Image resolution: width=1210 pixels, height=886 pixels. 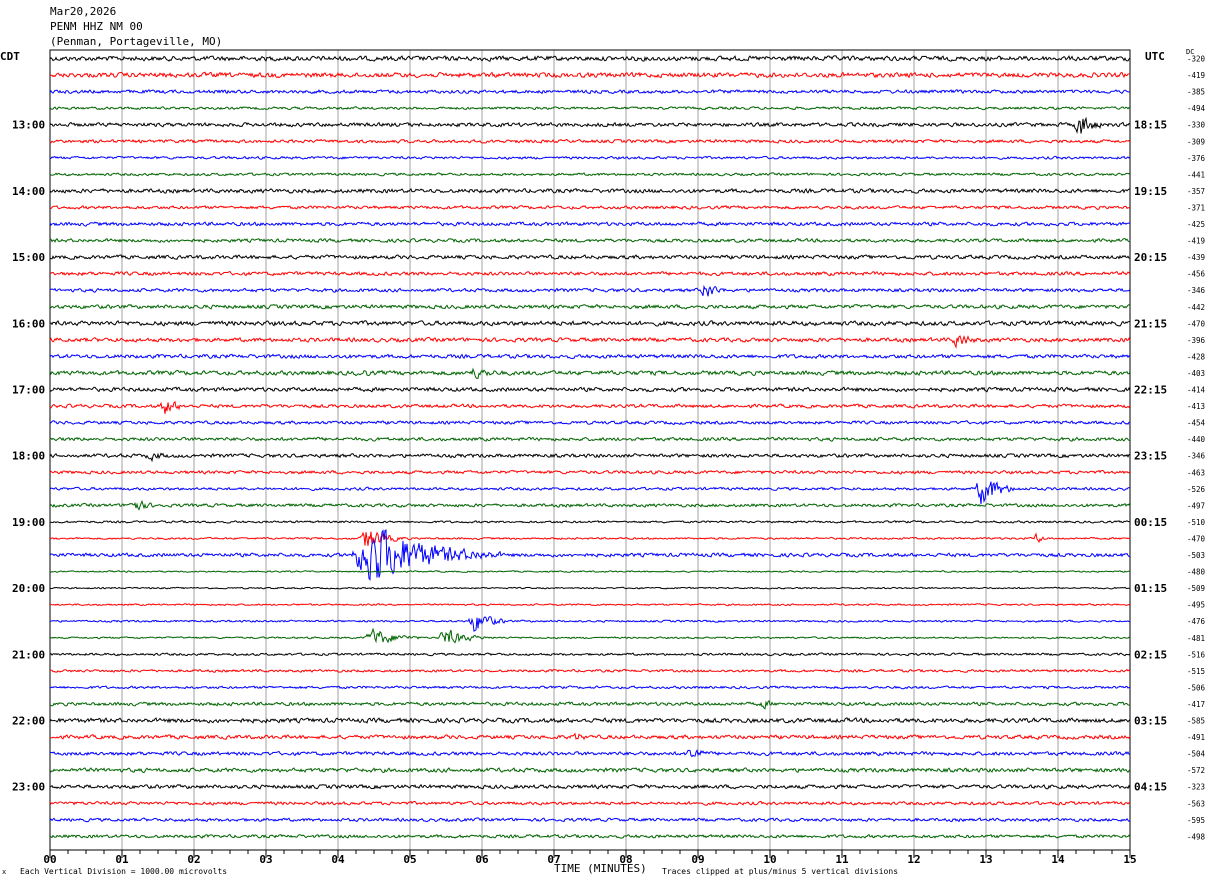 I want to click on dc-offset-label: -439, so click(x=1196, y=257).